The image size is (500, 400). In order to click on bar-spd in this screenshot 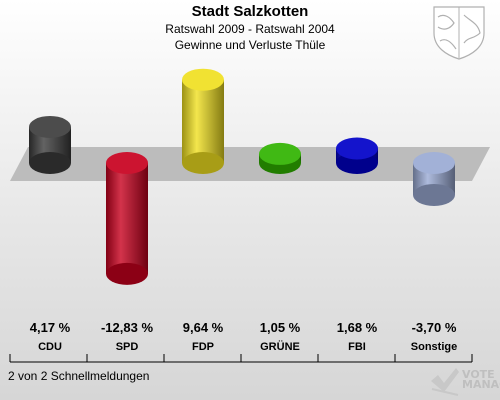, I will do `click(127, 218)`.